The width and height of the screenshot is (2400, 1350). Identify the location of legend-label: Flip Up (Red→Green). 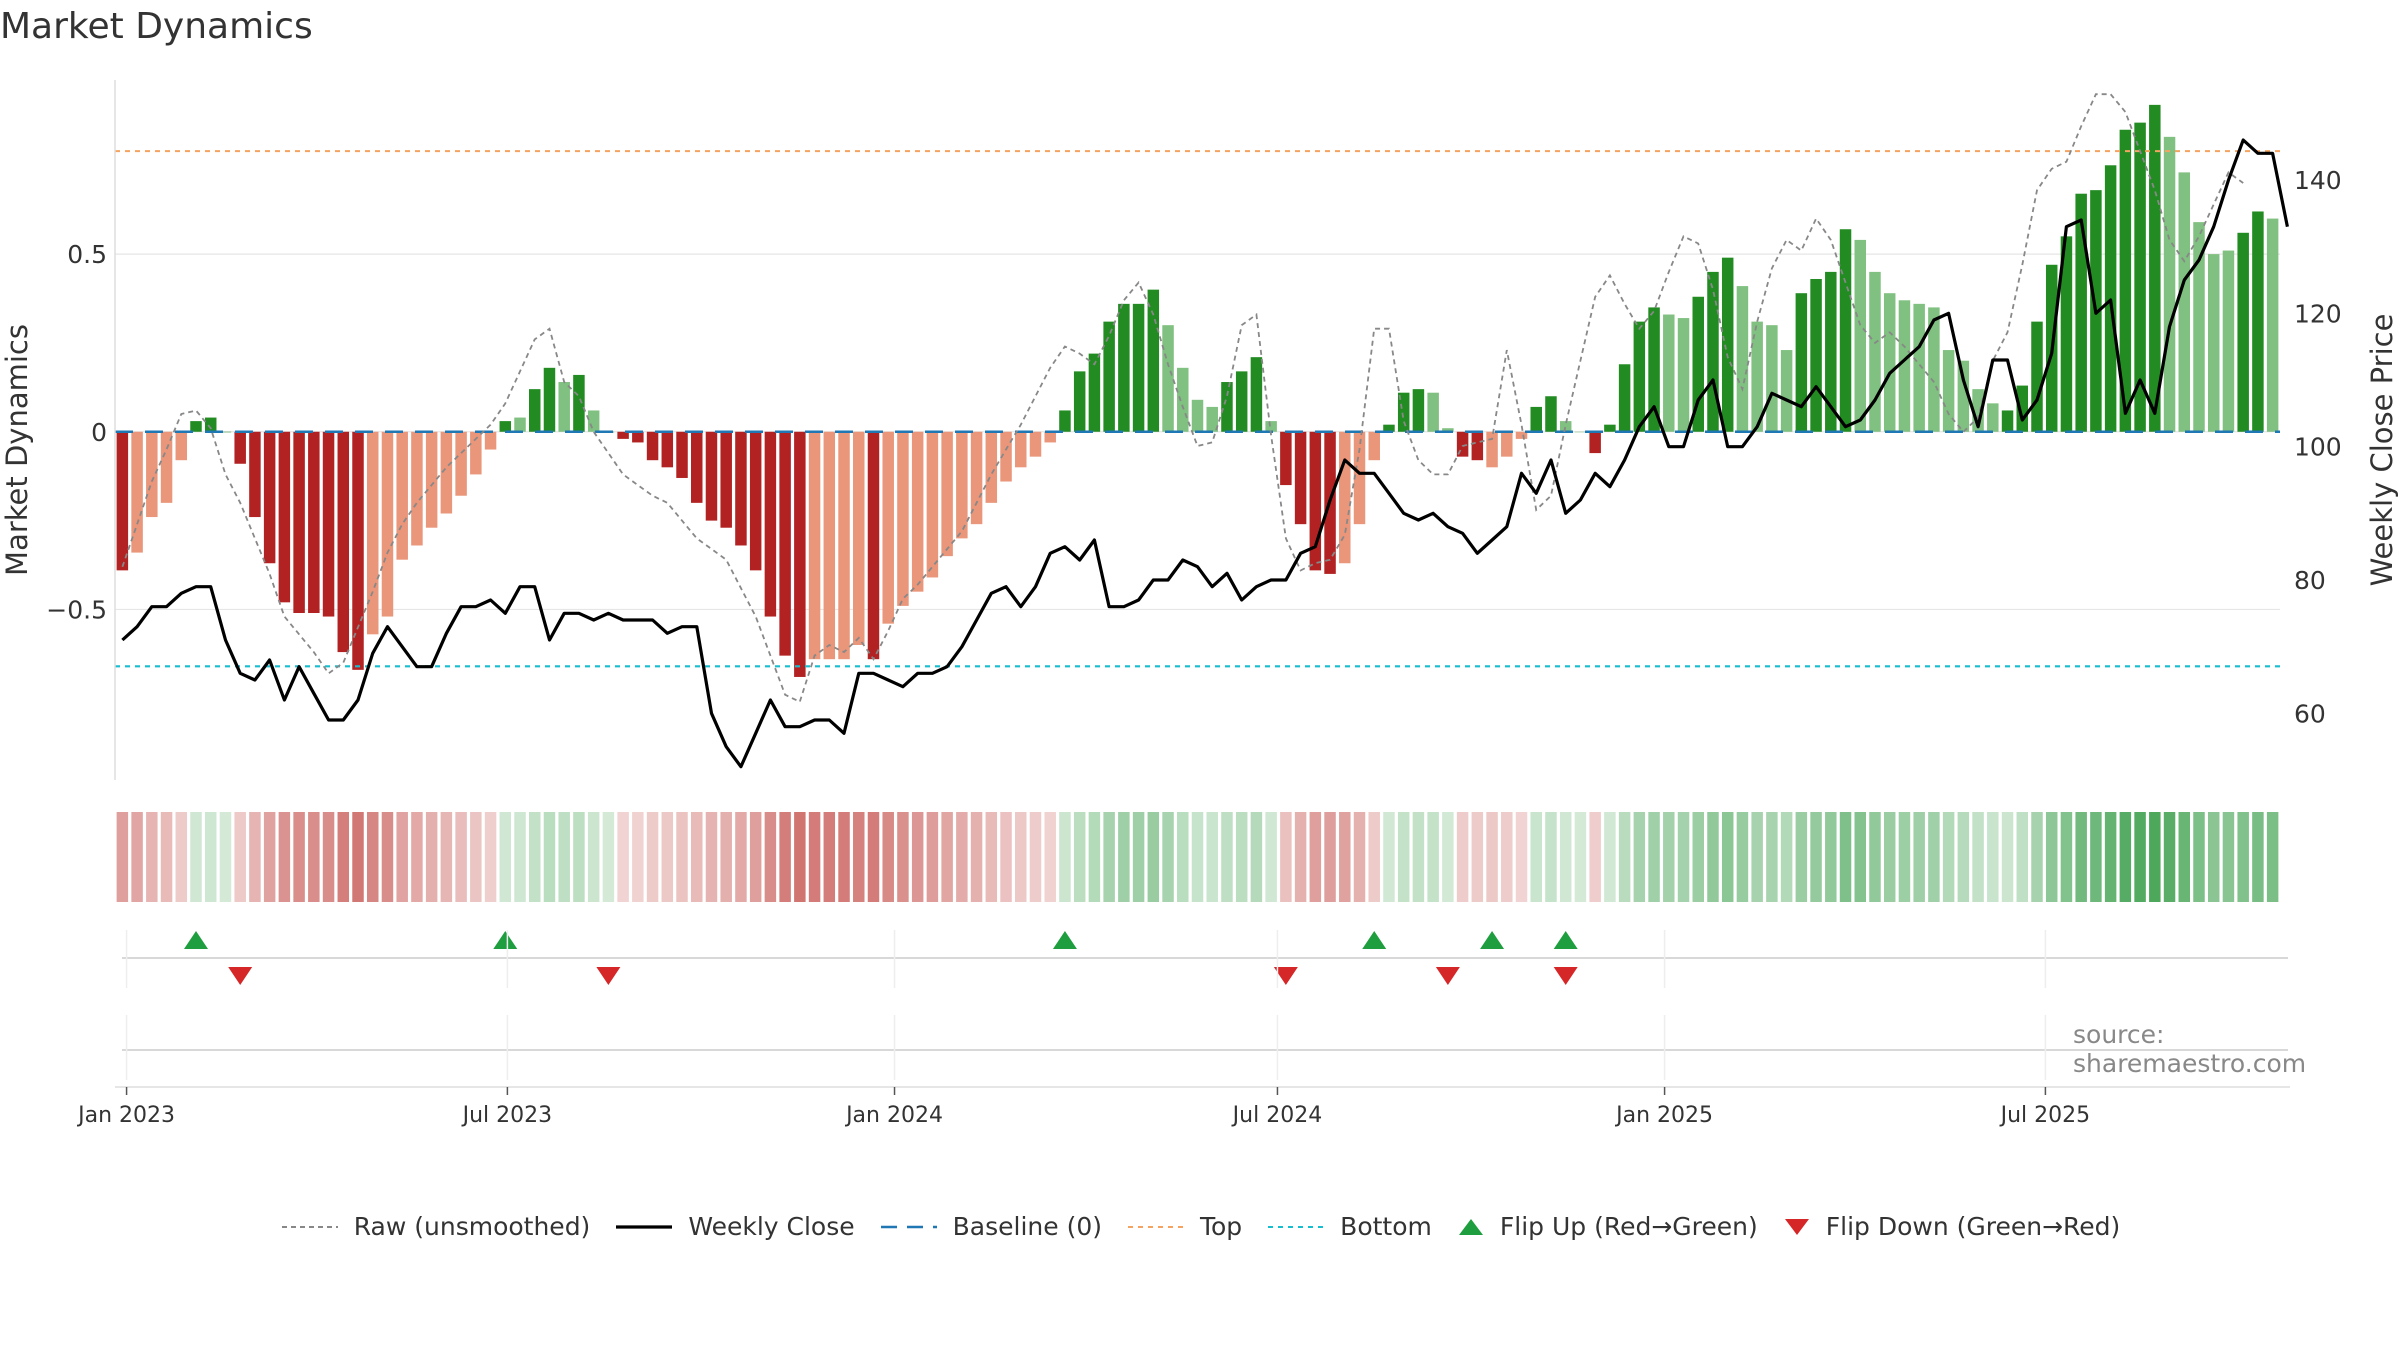
(1628, 1226).